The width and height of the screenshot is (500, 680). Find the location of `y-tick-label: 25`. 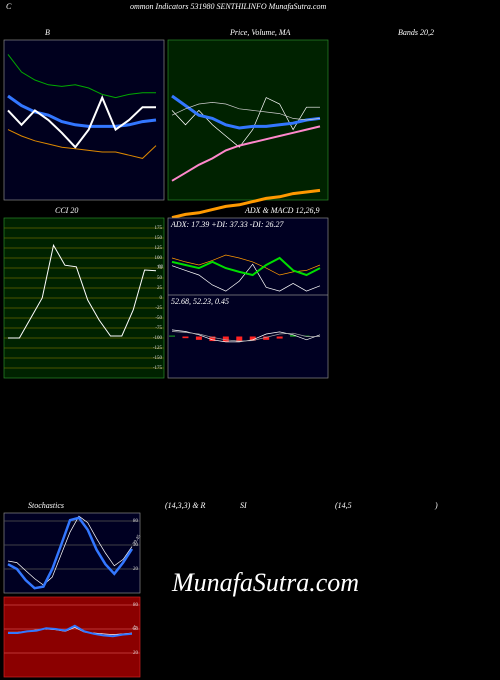

y-tick-label: 25 is located at coordinates (160, 288).